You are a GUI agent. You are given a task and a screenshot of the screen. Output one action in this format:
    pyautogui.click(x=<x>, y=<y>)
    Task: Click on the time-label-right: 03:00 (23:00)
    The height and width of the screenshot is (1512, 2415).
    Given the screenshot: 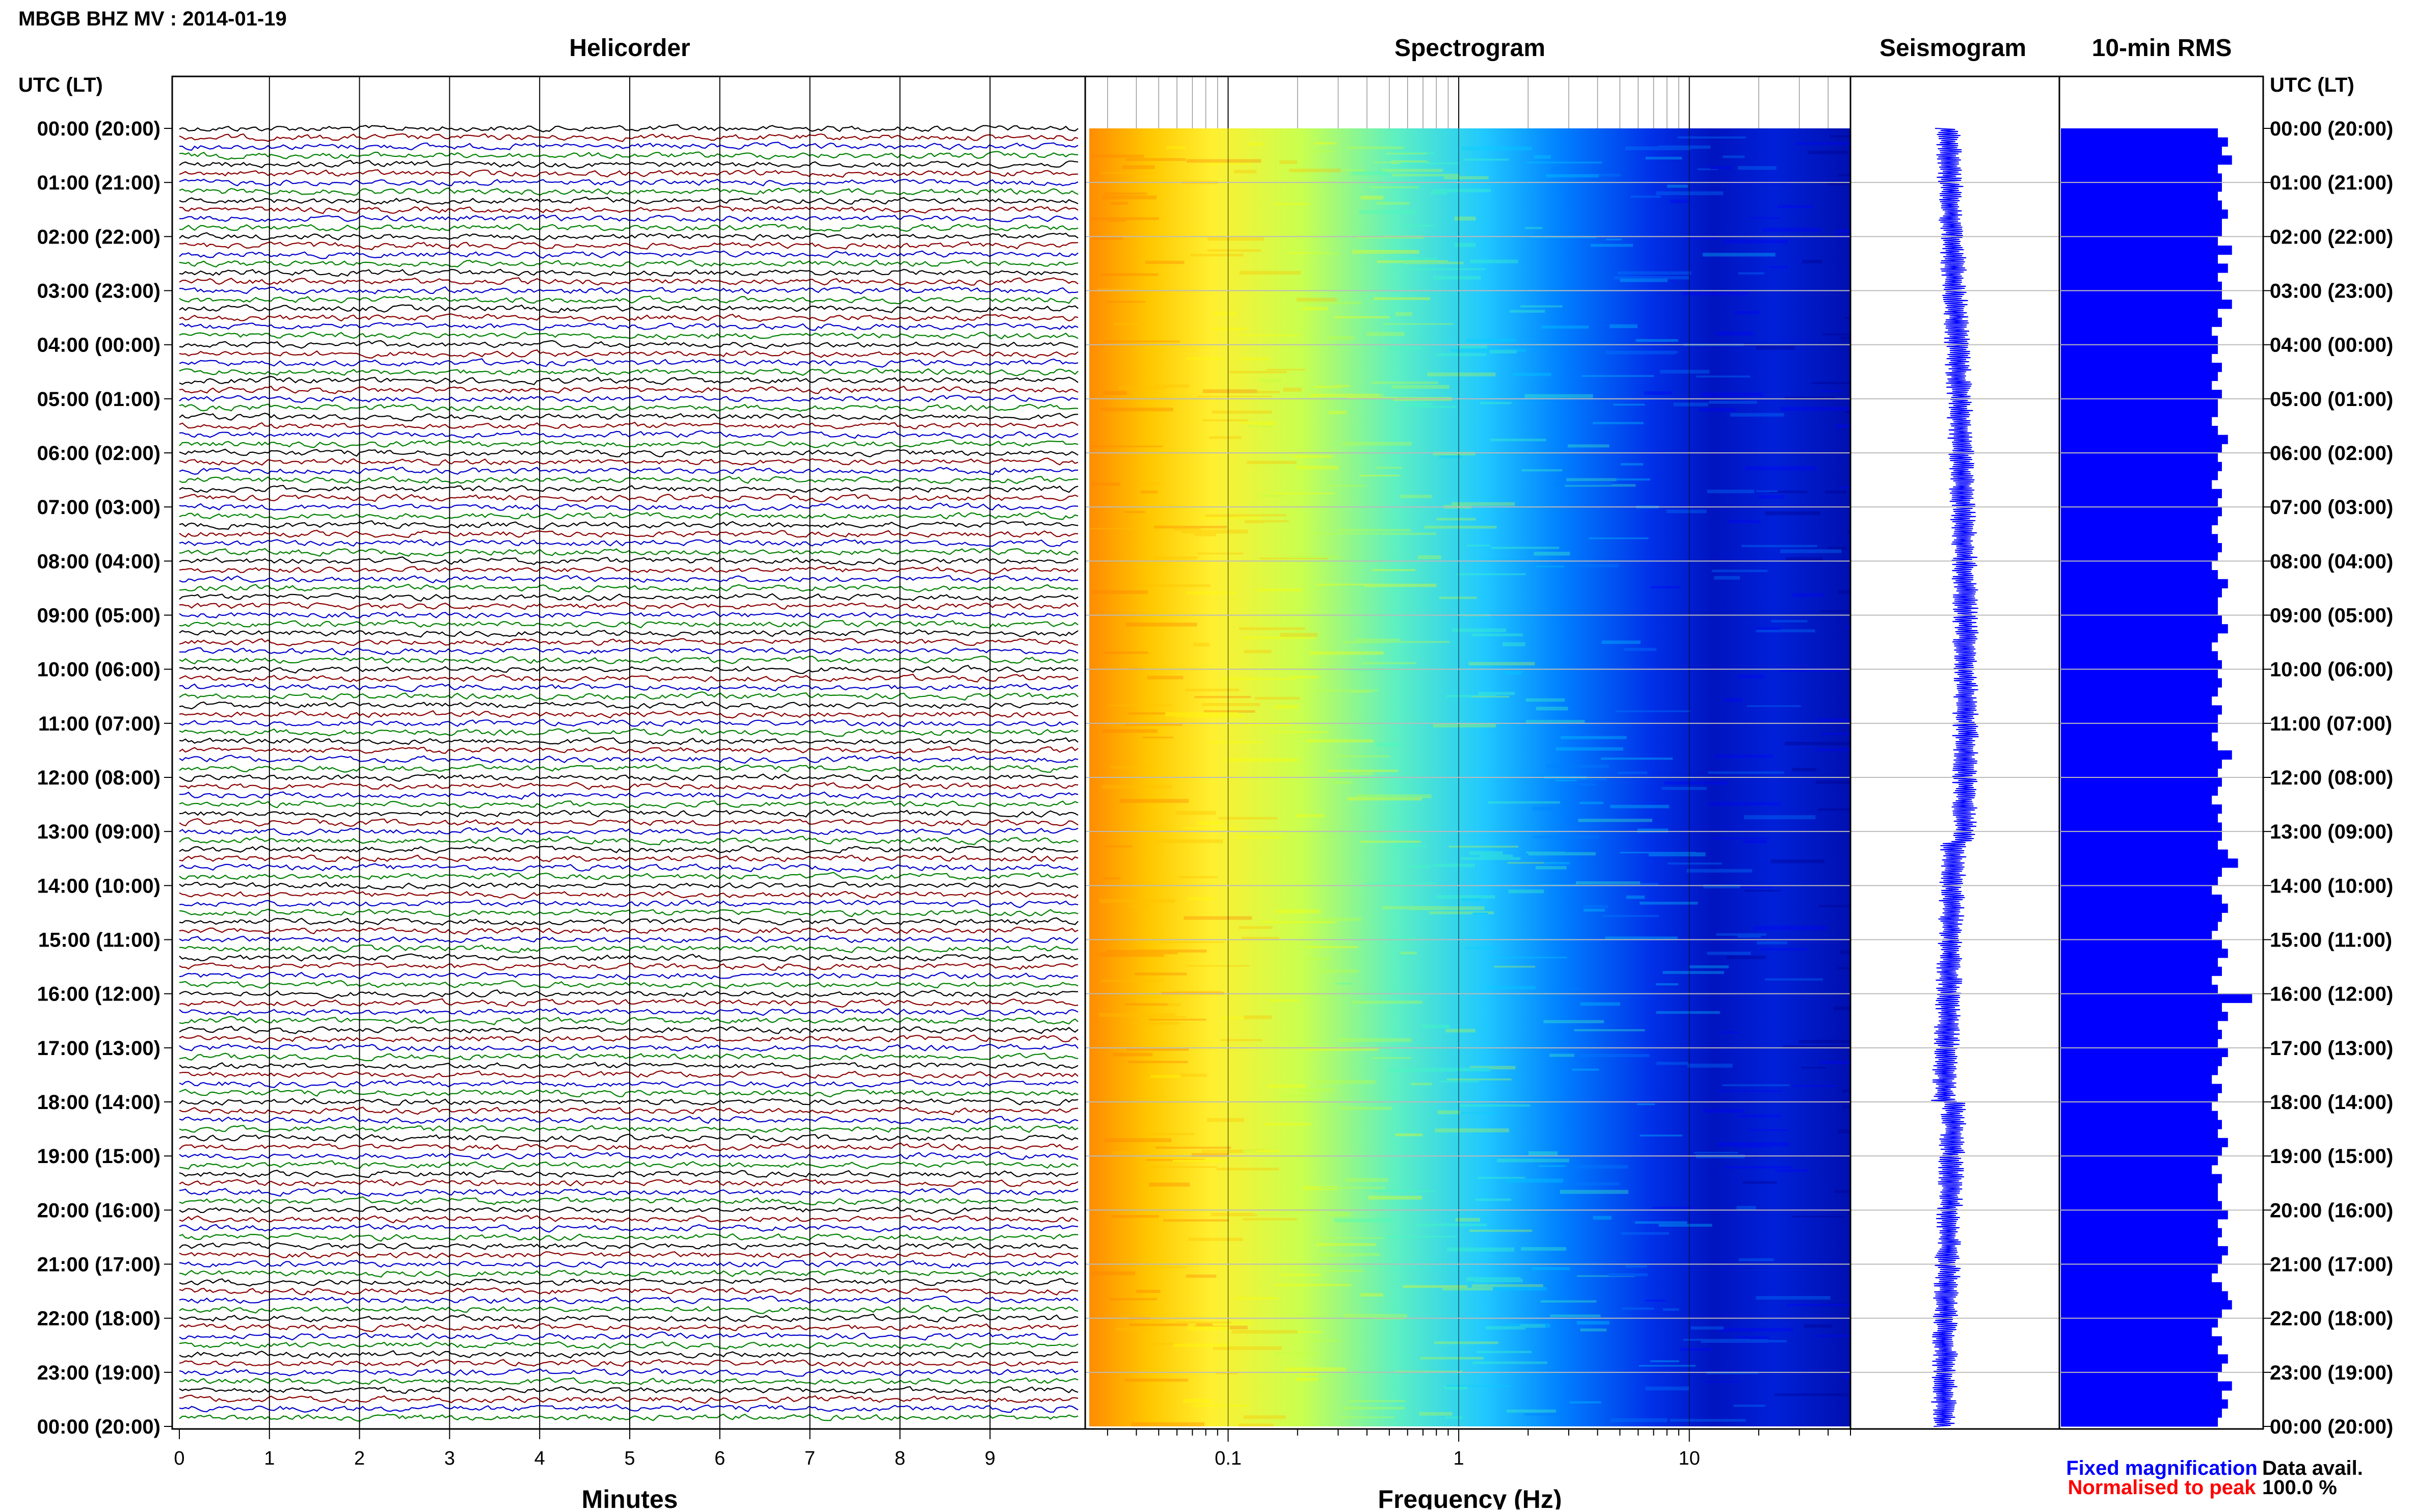 What is the action you would take?
    pyautogui.click(x=2331, y=291)
    